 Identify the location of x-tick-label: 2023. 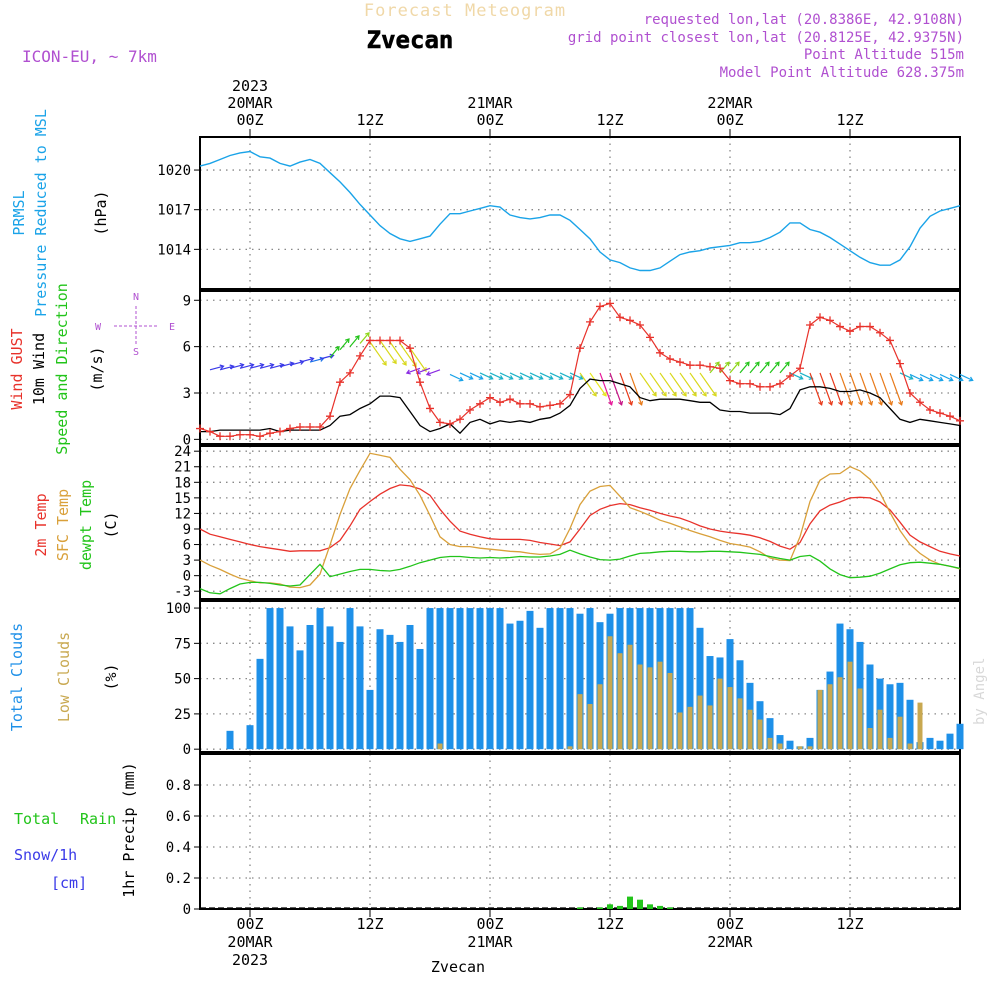
(250, 86).